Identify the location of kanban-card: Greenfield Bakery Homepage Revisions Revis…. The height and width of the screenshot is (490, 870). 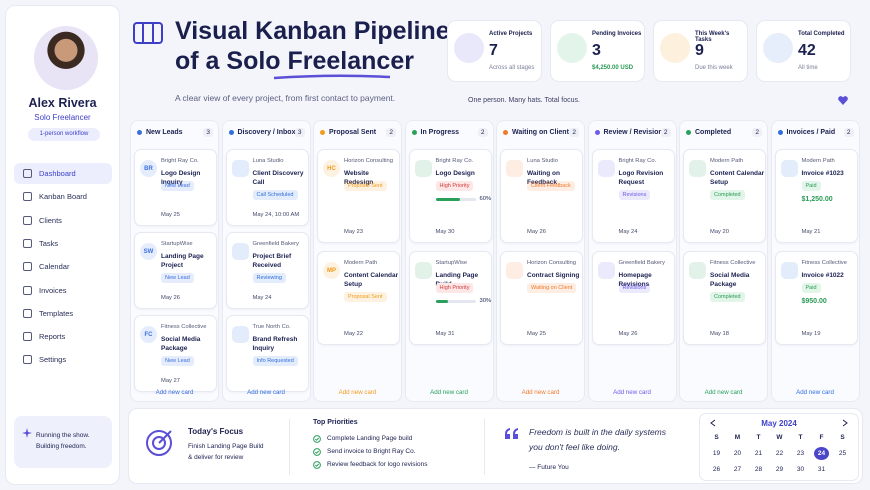
(633, 298).